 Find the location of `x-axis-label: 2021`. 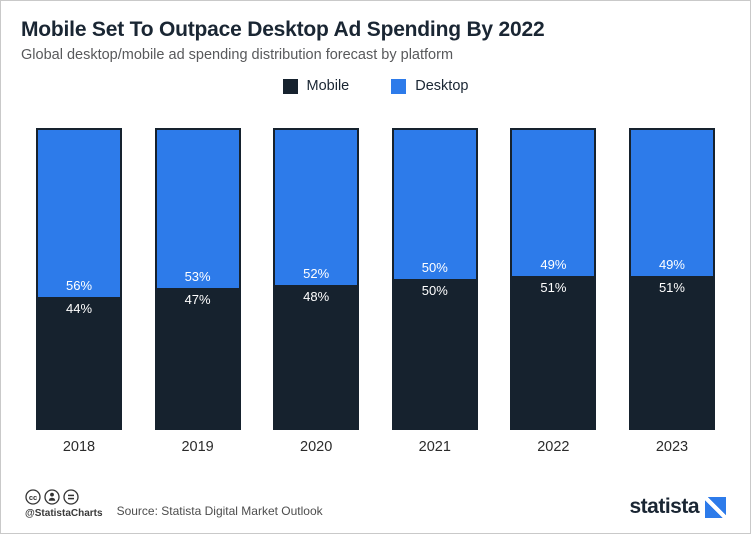

x-axis-label: 2021 is located at coordinates (434, 447).